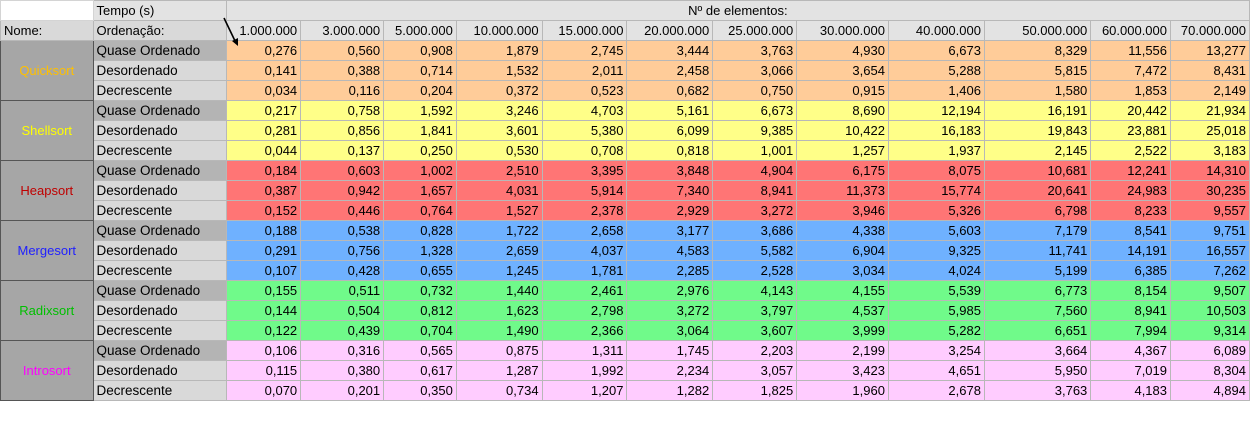 The height and width of the screenshot is (430, 1250). Describe the element at coordinates (936, 390) in the screenshot. I see `time-value-cell: 2,678` at that location.